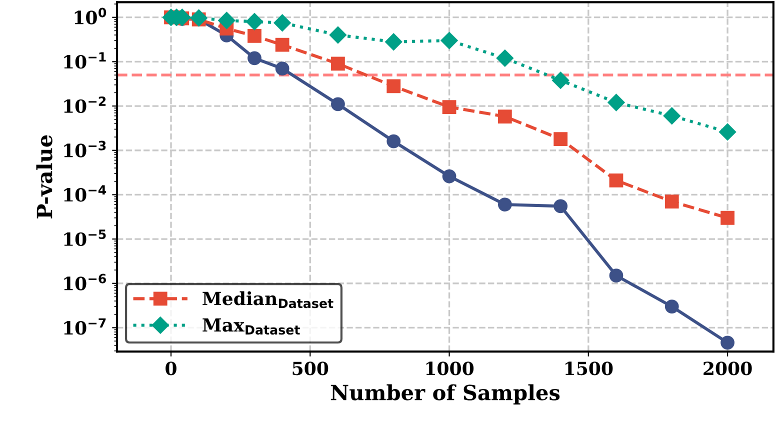  Describe the element at coordinates (90, 16) in the screenshot. I see `y-tick-label: 10$^{0}$` at that location.